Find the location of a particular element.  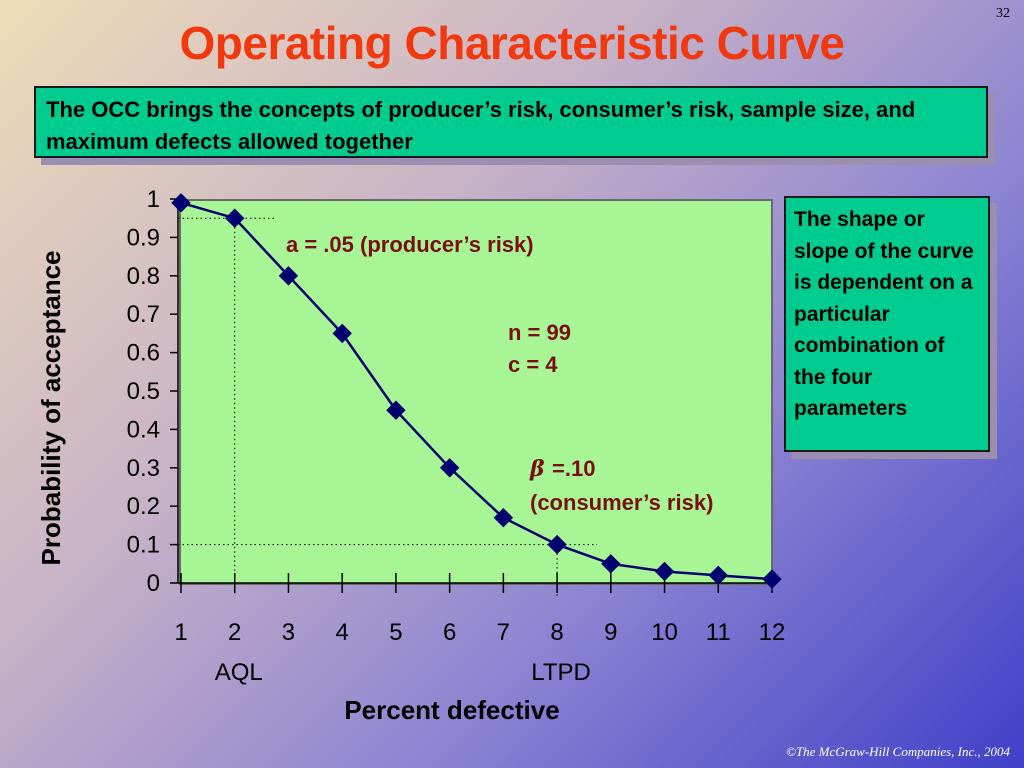

y-tick-label: 0.5 is located at coordinates (143, 391).